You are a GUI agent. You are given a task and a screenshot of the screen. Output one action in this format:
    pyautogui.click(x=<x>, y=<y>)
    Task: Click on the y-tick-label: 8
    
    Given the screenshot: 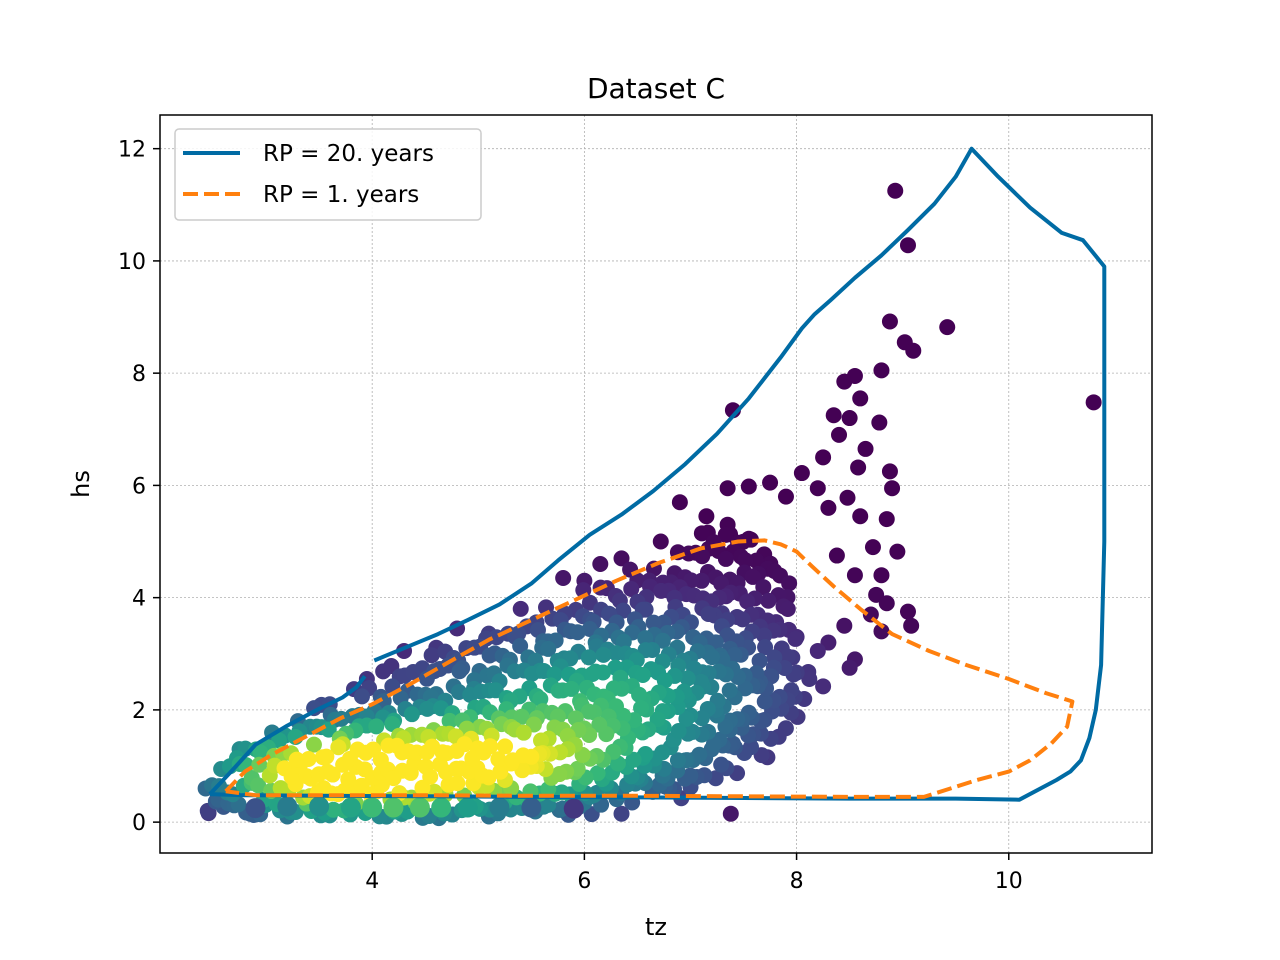 What is the action you would take?
    pyautogui.click(x=139, y=374)
    